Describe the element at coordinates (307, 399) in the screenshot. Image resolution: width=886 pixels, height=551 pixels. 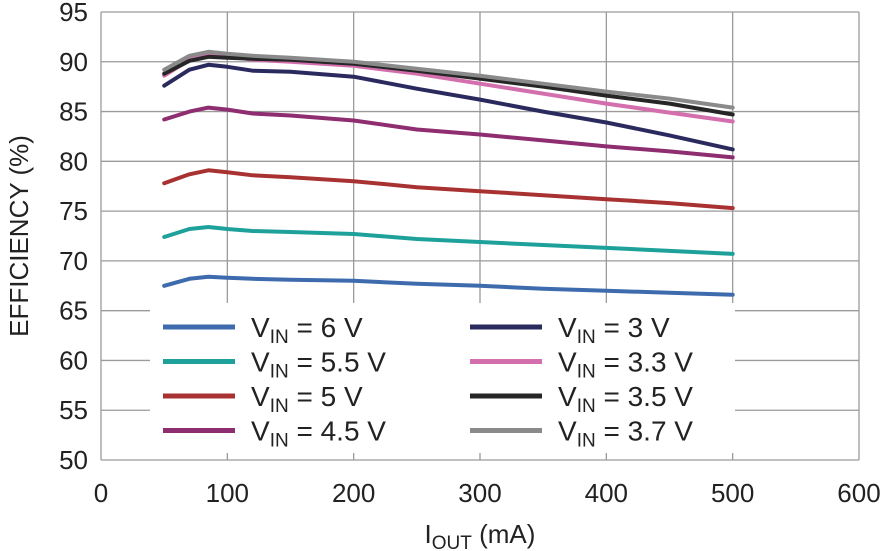
I see `legend-label: VIN = 5 V` at that location.